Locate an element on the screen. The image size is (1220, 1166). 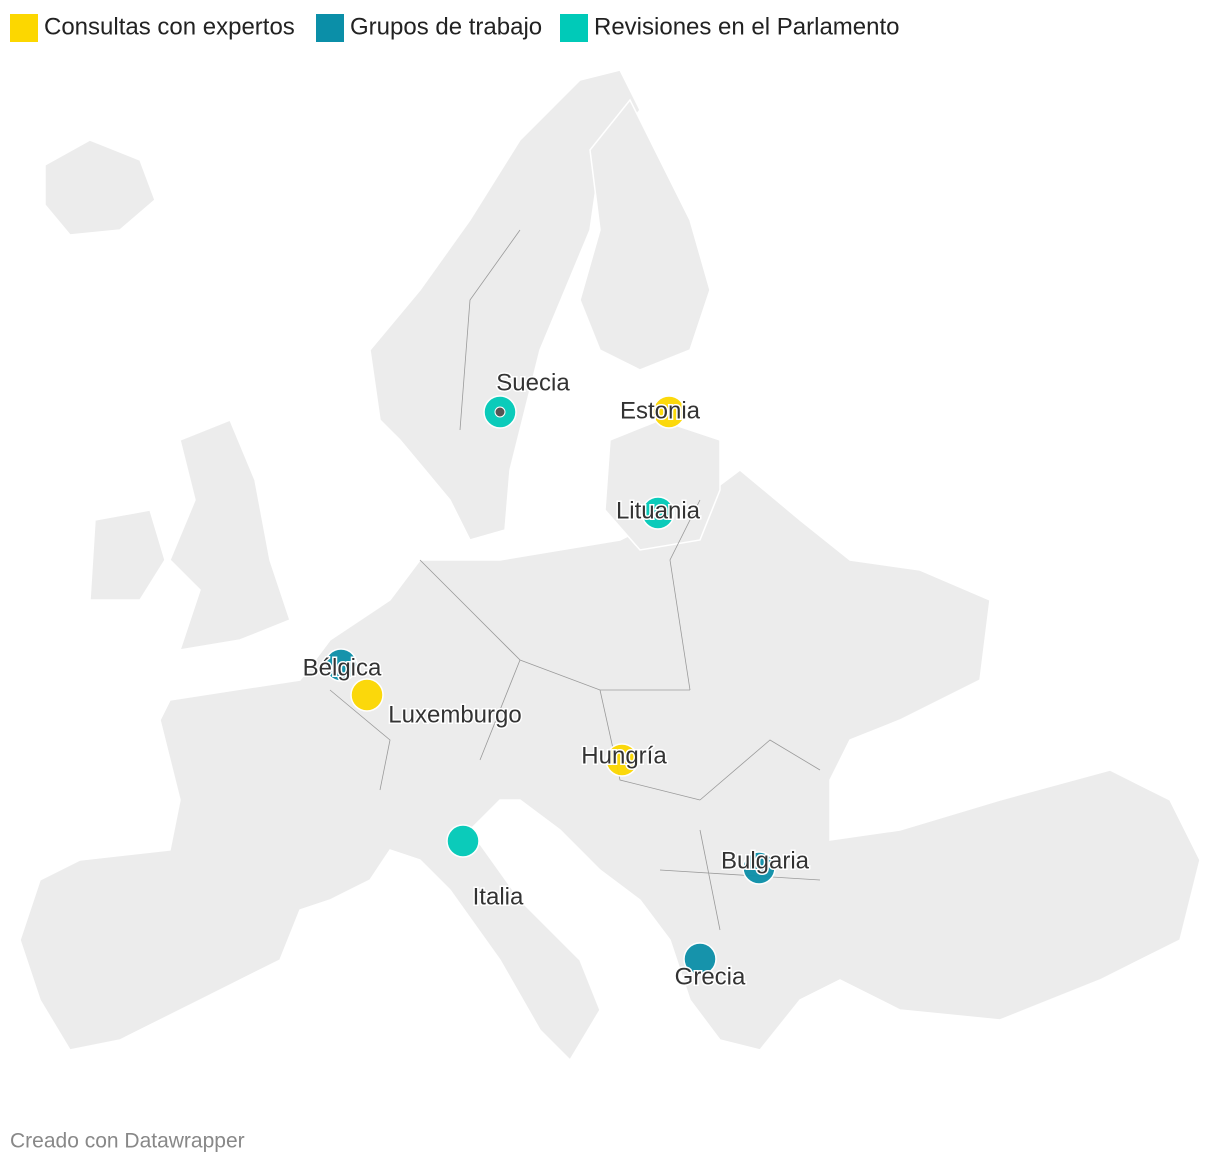
marker-label: Lituania is located at coordinates (658, 510).